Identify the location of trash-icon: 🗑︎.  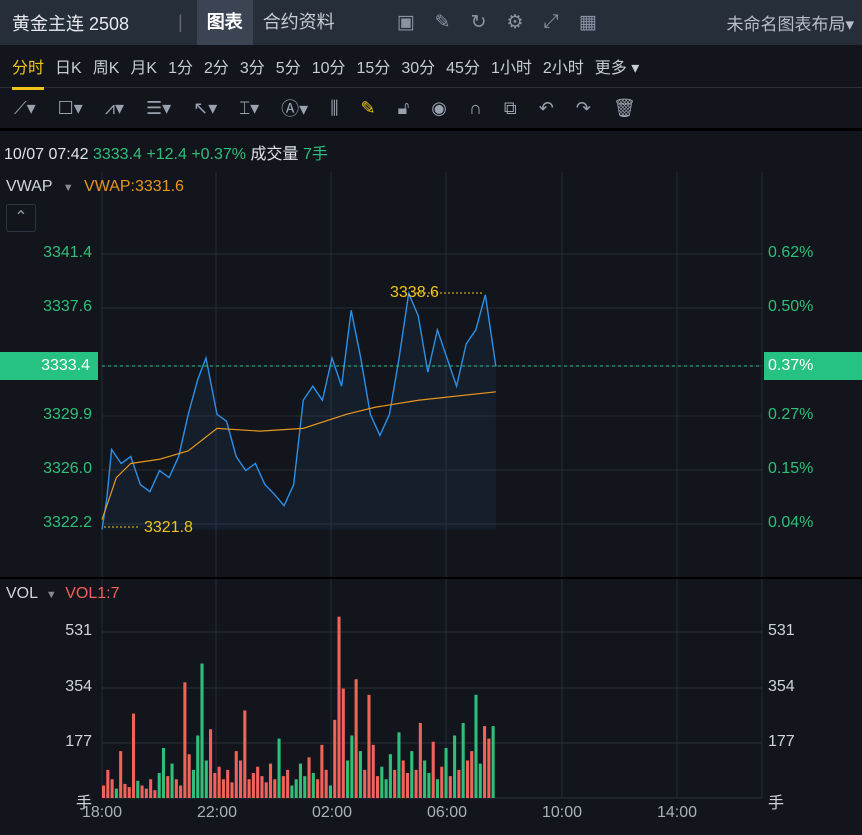
(624, 107).